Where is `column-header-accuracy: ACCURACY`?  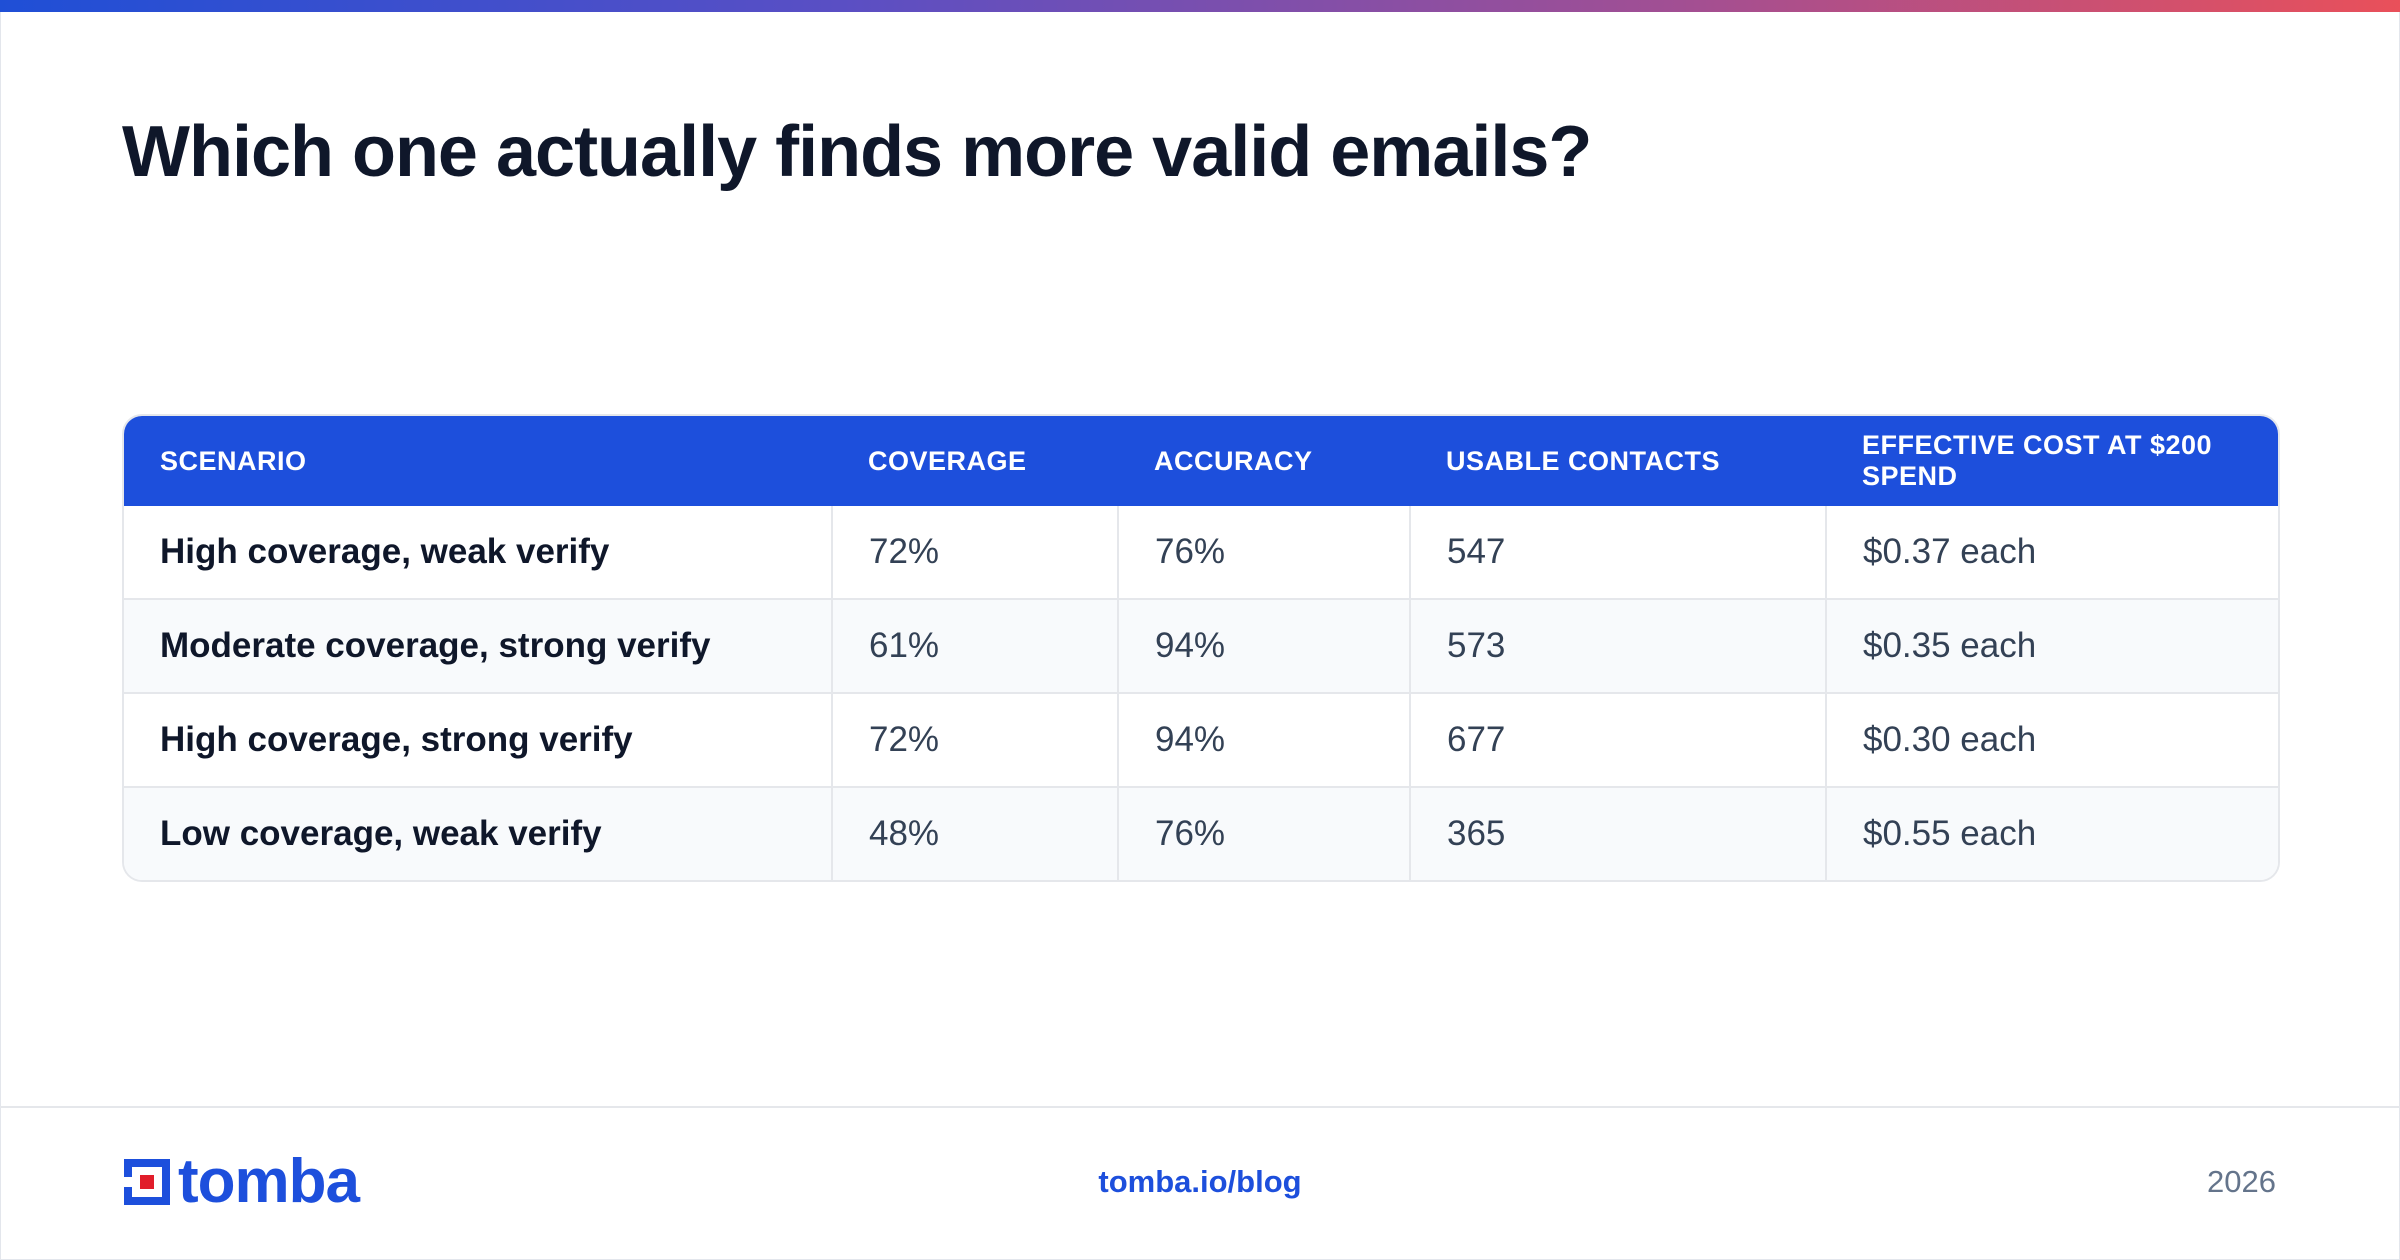 column-header-accuracy: ACCURACY is located at coordinates (1264, 461).